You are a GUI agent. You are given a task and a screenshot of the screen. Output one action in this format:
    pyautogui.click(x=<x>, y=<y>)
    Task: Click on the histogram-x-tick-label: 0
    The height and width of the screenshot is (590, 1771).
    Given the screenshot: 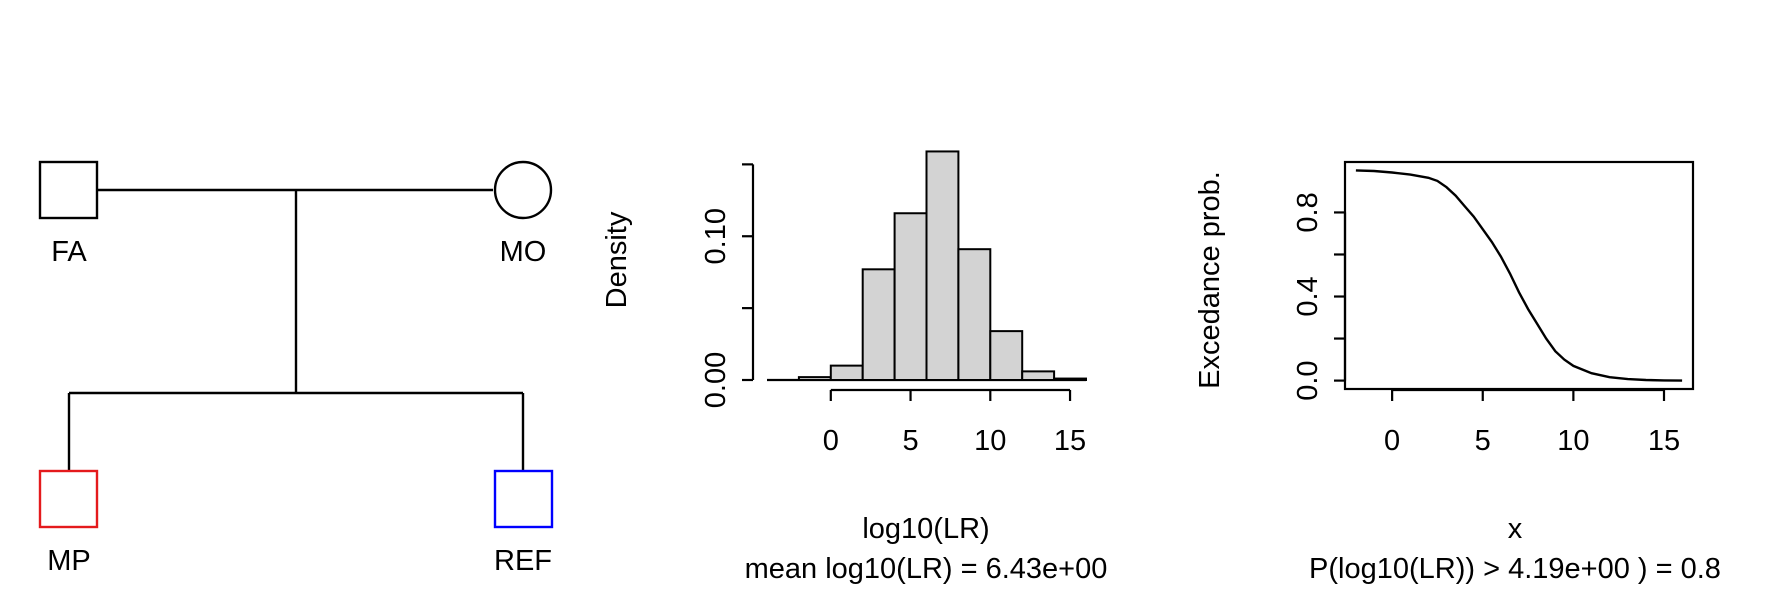 What is the action you would take?
    pyautogui.click(x=831, y=441)
    